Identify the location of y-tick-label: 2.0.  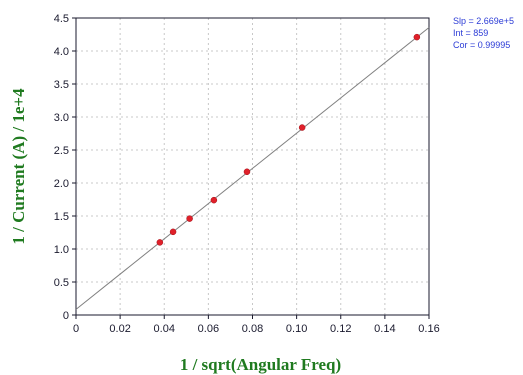
(61, 184).